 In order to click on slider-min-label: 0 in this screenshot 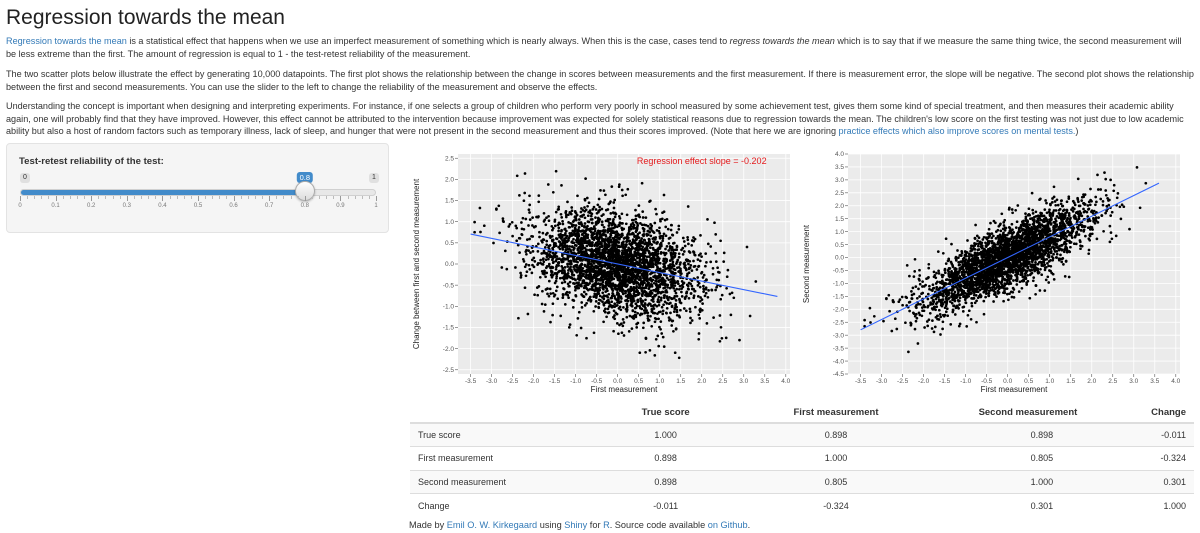, I will do `click(25, 178)`.